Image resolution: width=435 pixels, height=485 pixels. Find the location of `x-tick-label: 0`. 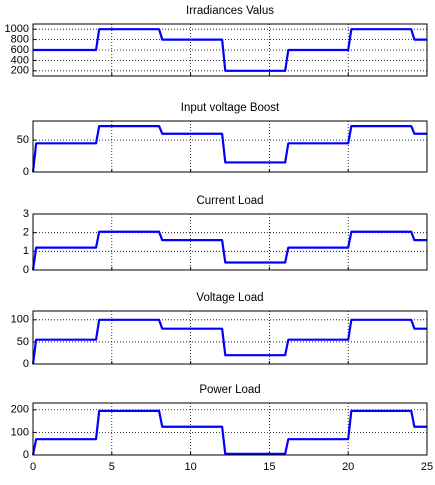

x-tick-label: 0 is located at coordinates (33, 467).